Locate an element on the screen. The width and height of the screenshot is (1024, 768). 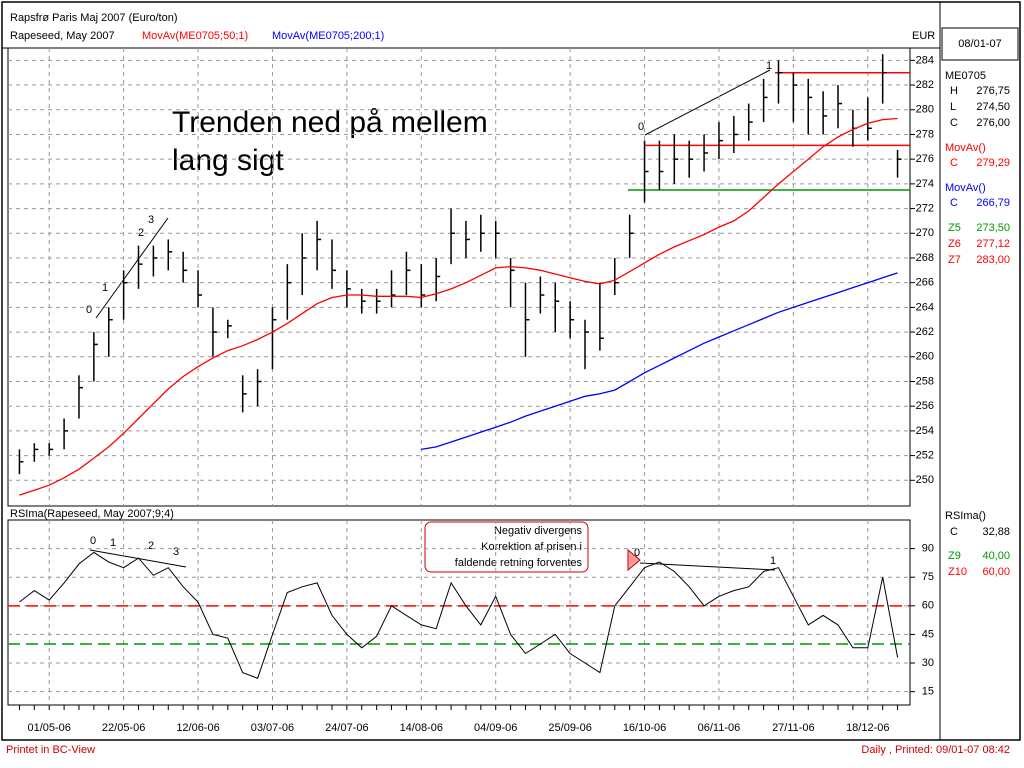
y-tick-label: 266 is located at coordinates (925, 283).